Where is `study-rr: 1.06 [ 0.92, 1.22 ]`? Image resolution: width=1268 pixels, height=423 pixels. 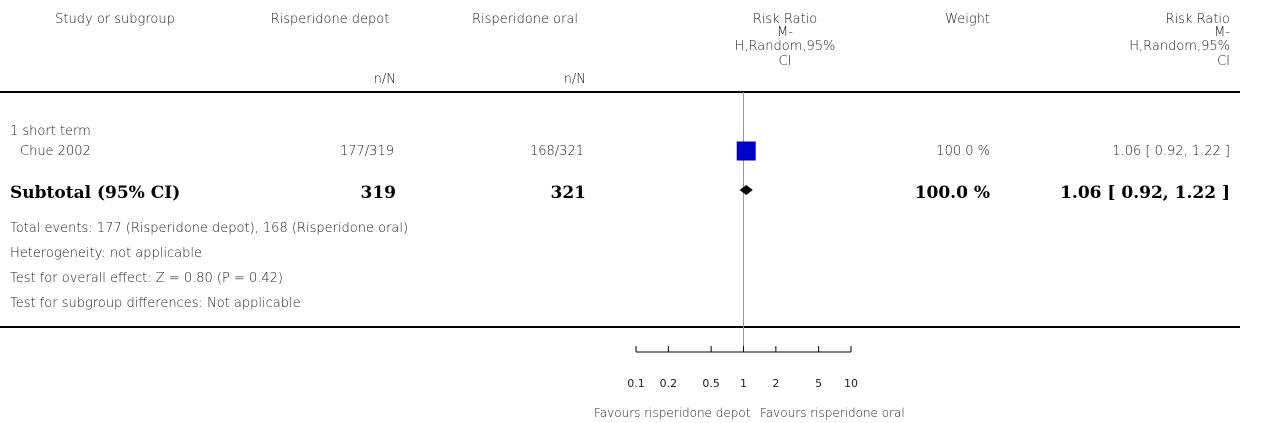
study-rr: 1.06 [ 0.92, 1.22 ] is located at coordinates (1171, 151).